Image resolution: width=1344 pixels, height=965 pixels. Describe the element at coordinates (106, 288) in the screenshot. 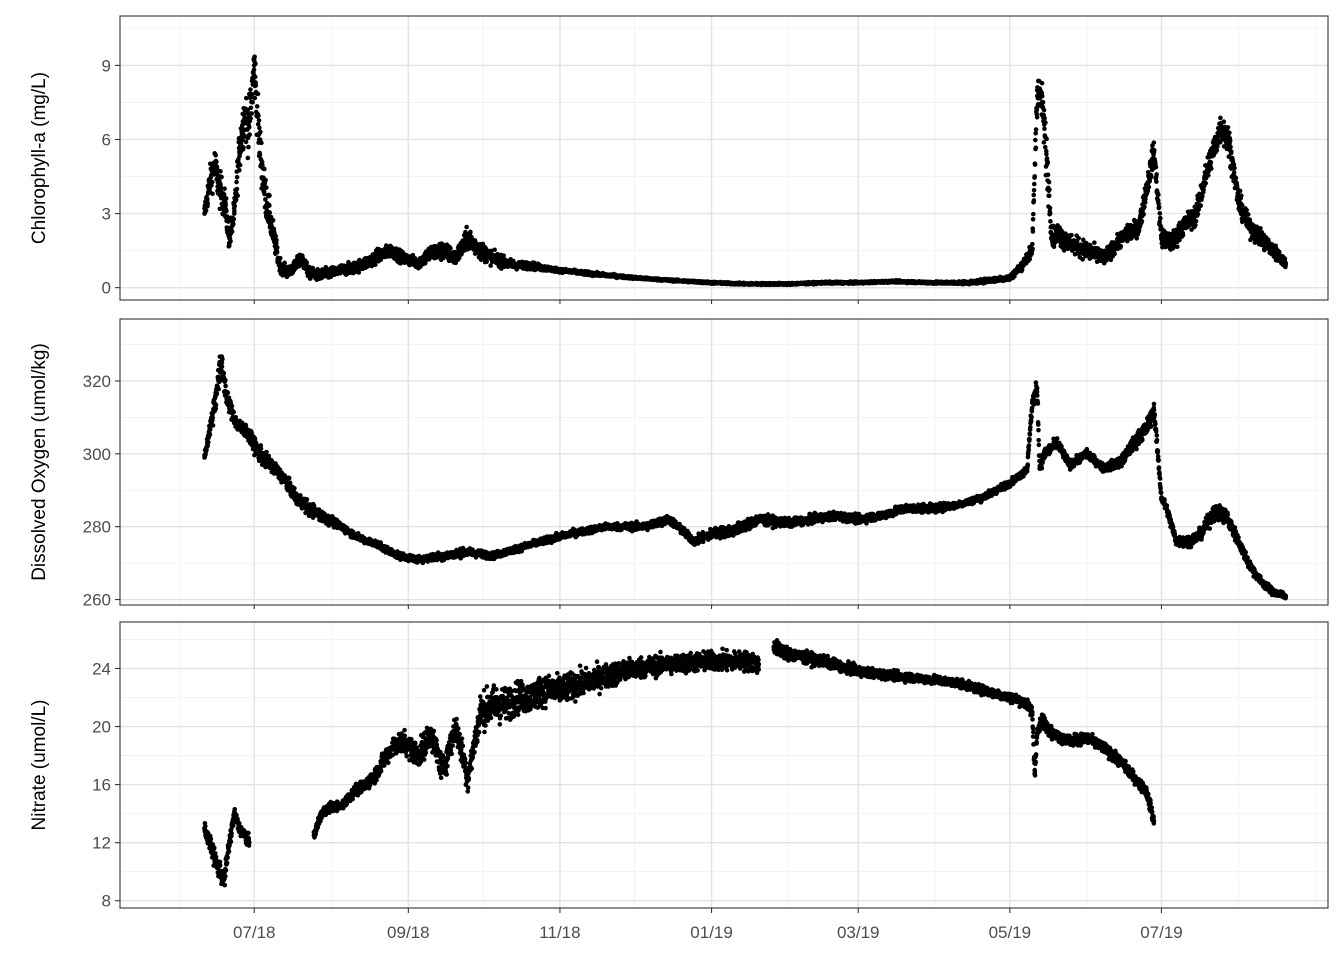

I see `y-tick-label: 0` at that location.